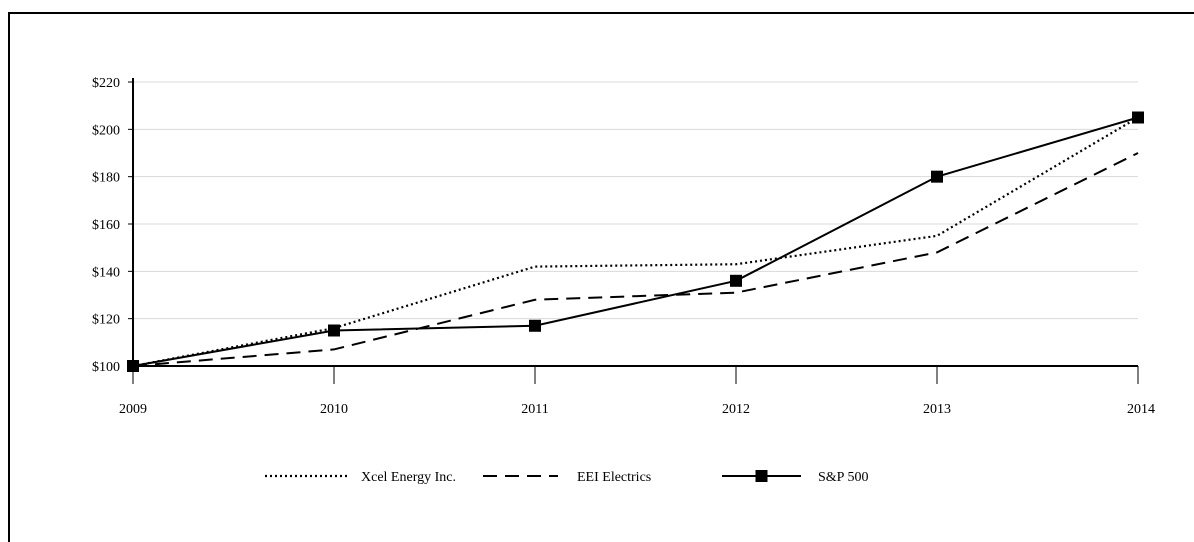  Describe the element at coordinates (106, 178) in the screenshot. I see `y-tick-label: $180` at that location.